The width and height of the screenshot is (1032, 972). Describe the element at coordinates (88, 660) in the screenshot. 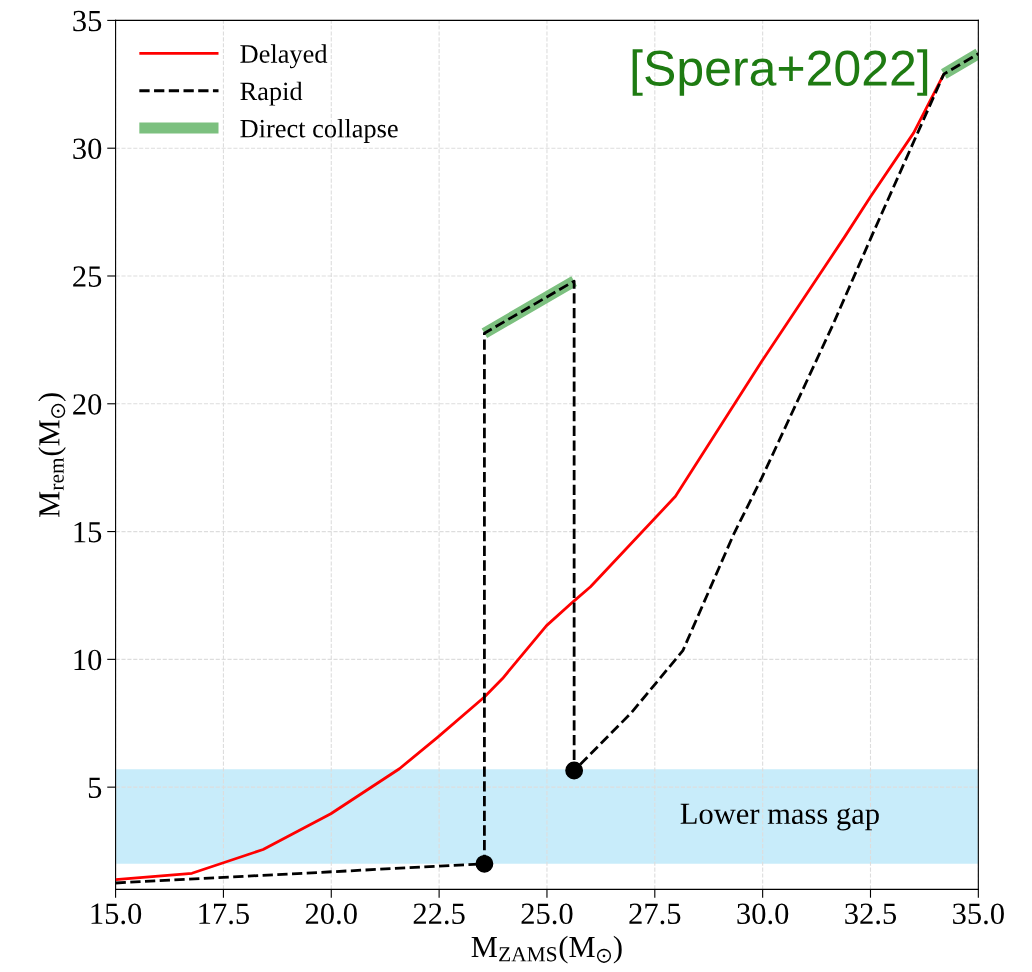

I see `y-tick-label: 10` at that location.